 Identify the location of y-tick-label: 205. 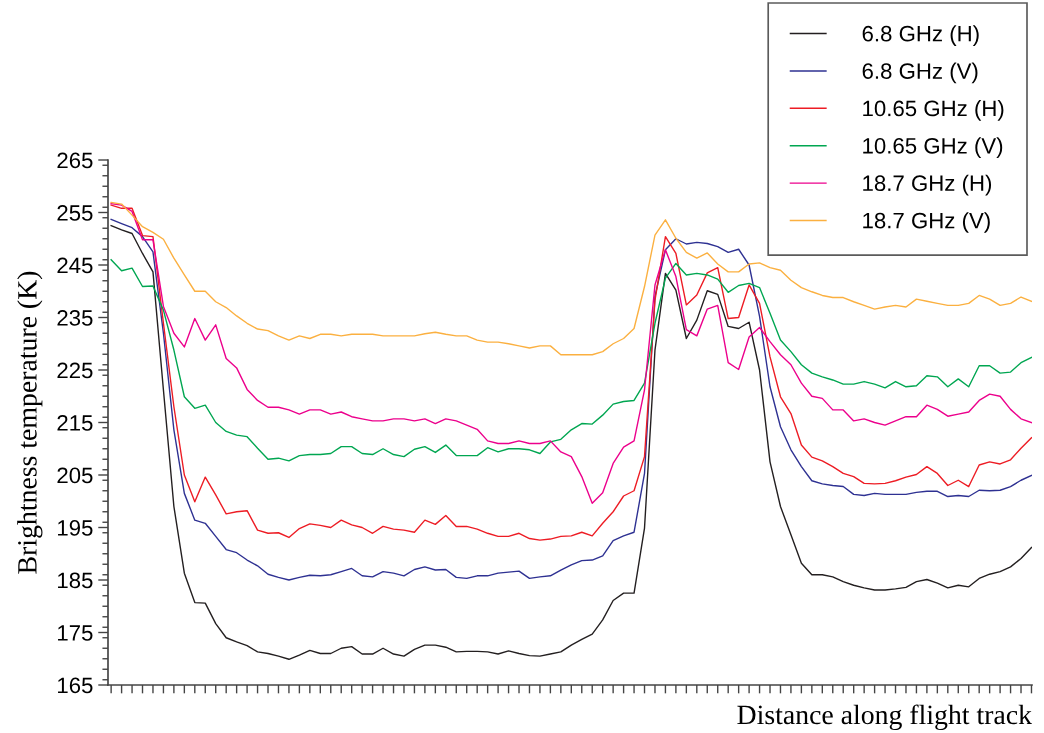
(75, 475).